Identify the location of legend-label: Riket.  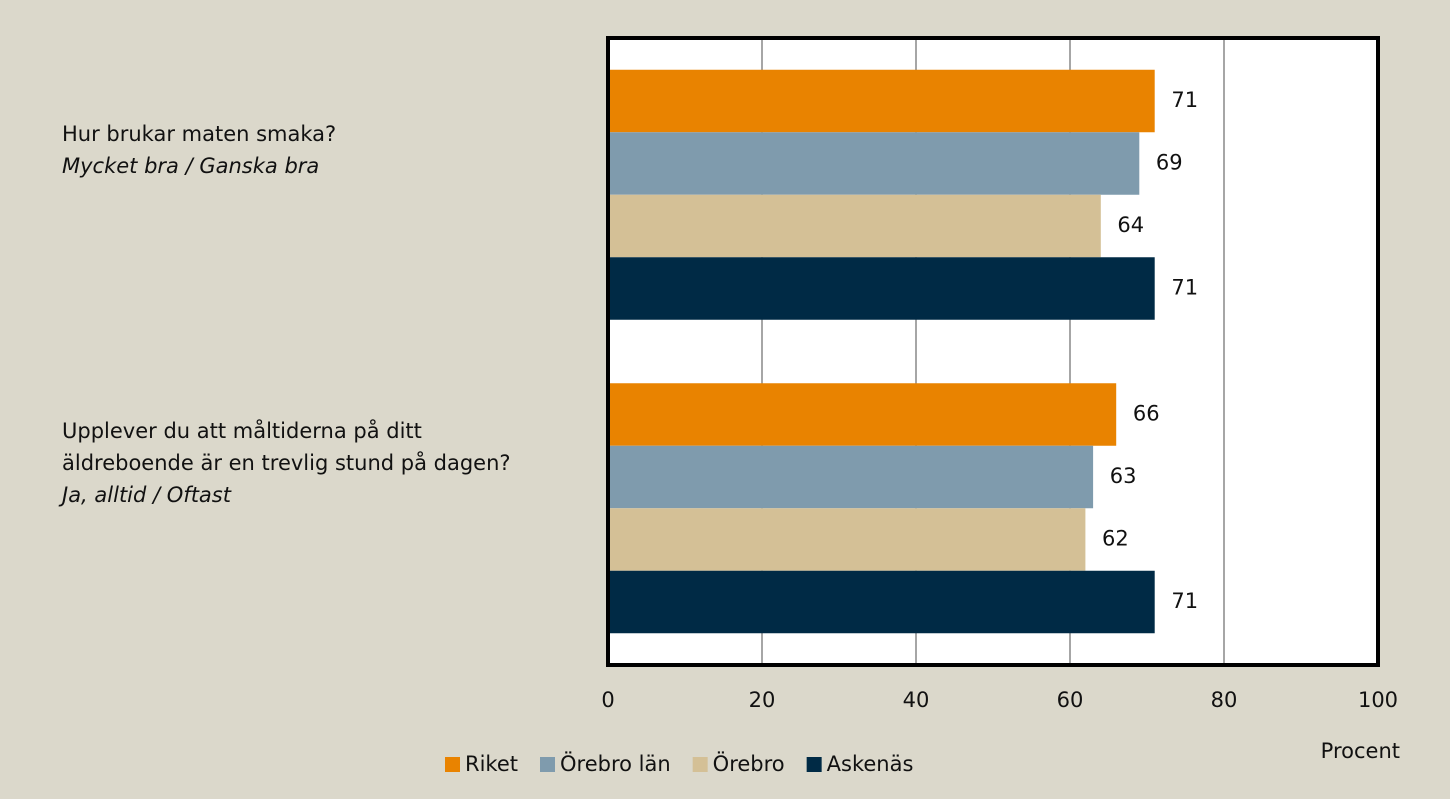
(491, 764).